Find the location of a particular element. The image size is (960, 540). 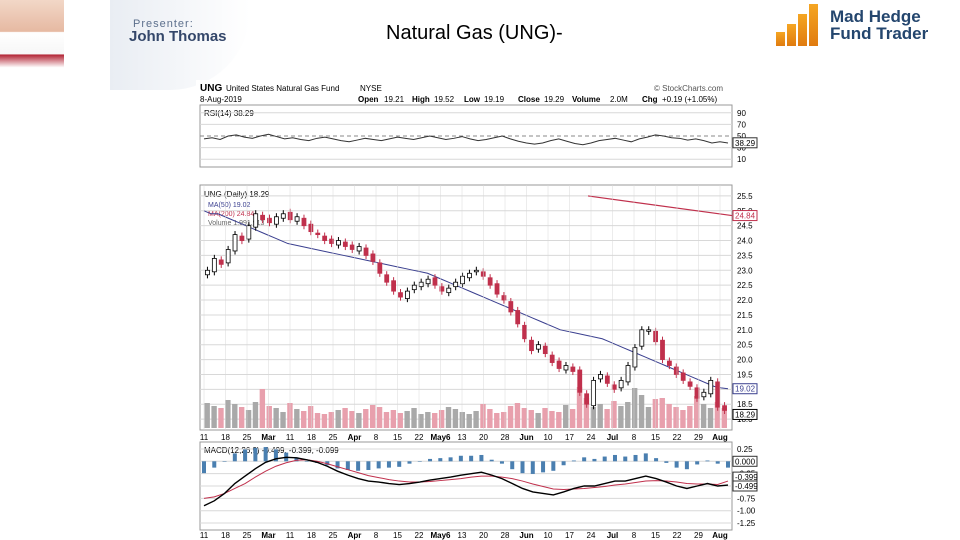

svg-text: Open is located at coordinates (368, 99).